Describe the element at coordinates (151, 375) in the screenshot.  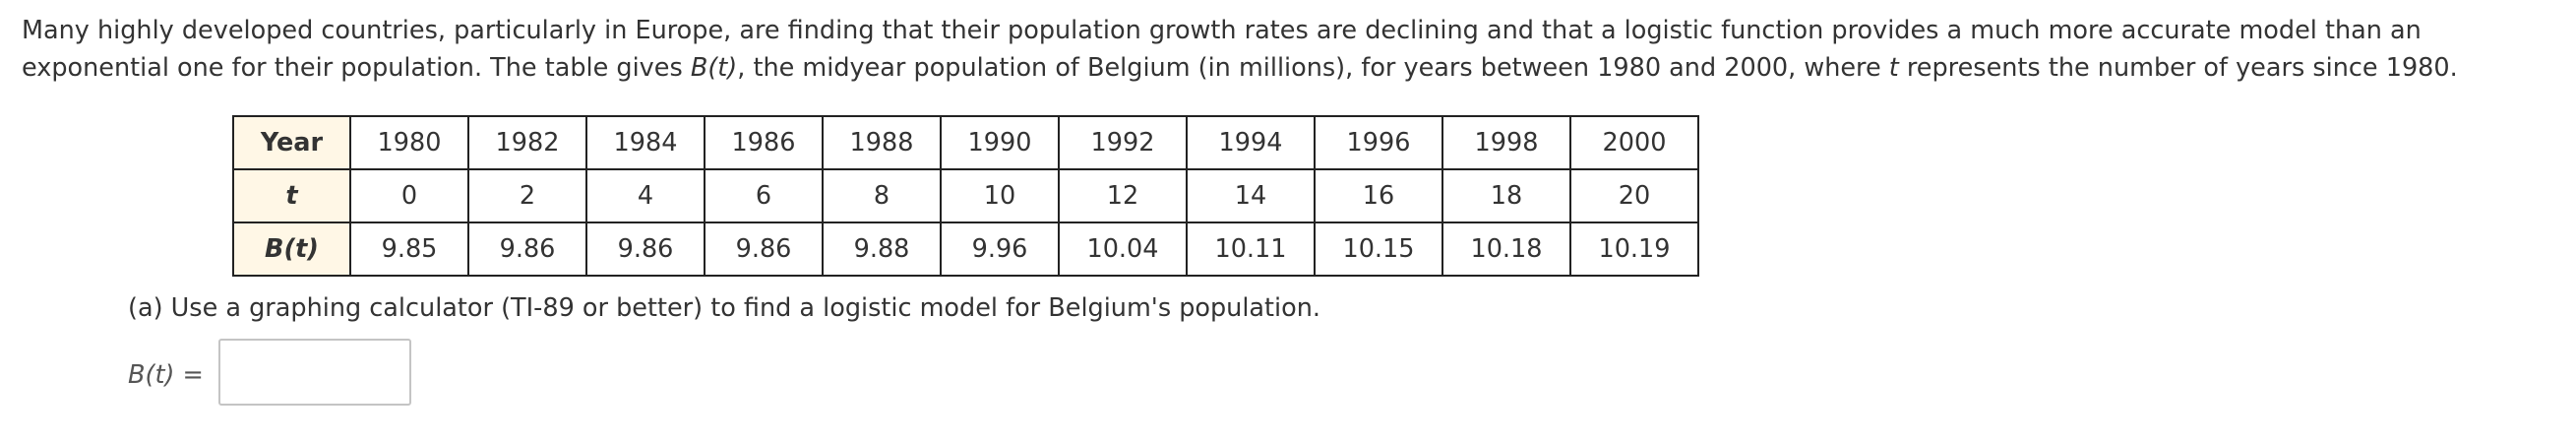
I see `answer-label-function: B(t)` at that location.